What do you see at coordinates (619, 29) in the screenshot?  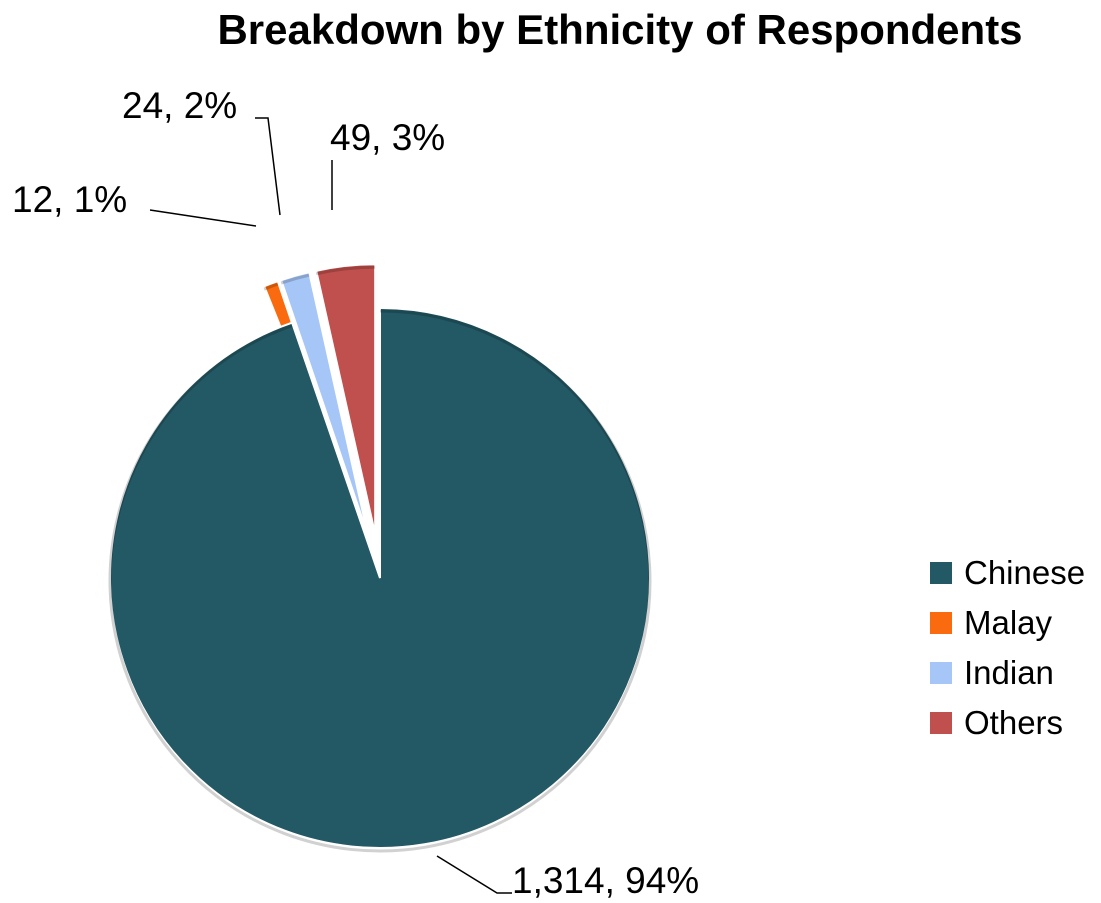 I see `chart-title: Breakdown by Ethnicity of Respondents` at bounding box center [619, 29].